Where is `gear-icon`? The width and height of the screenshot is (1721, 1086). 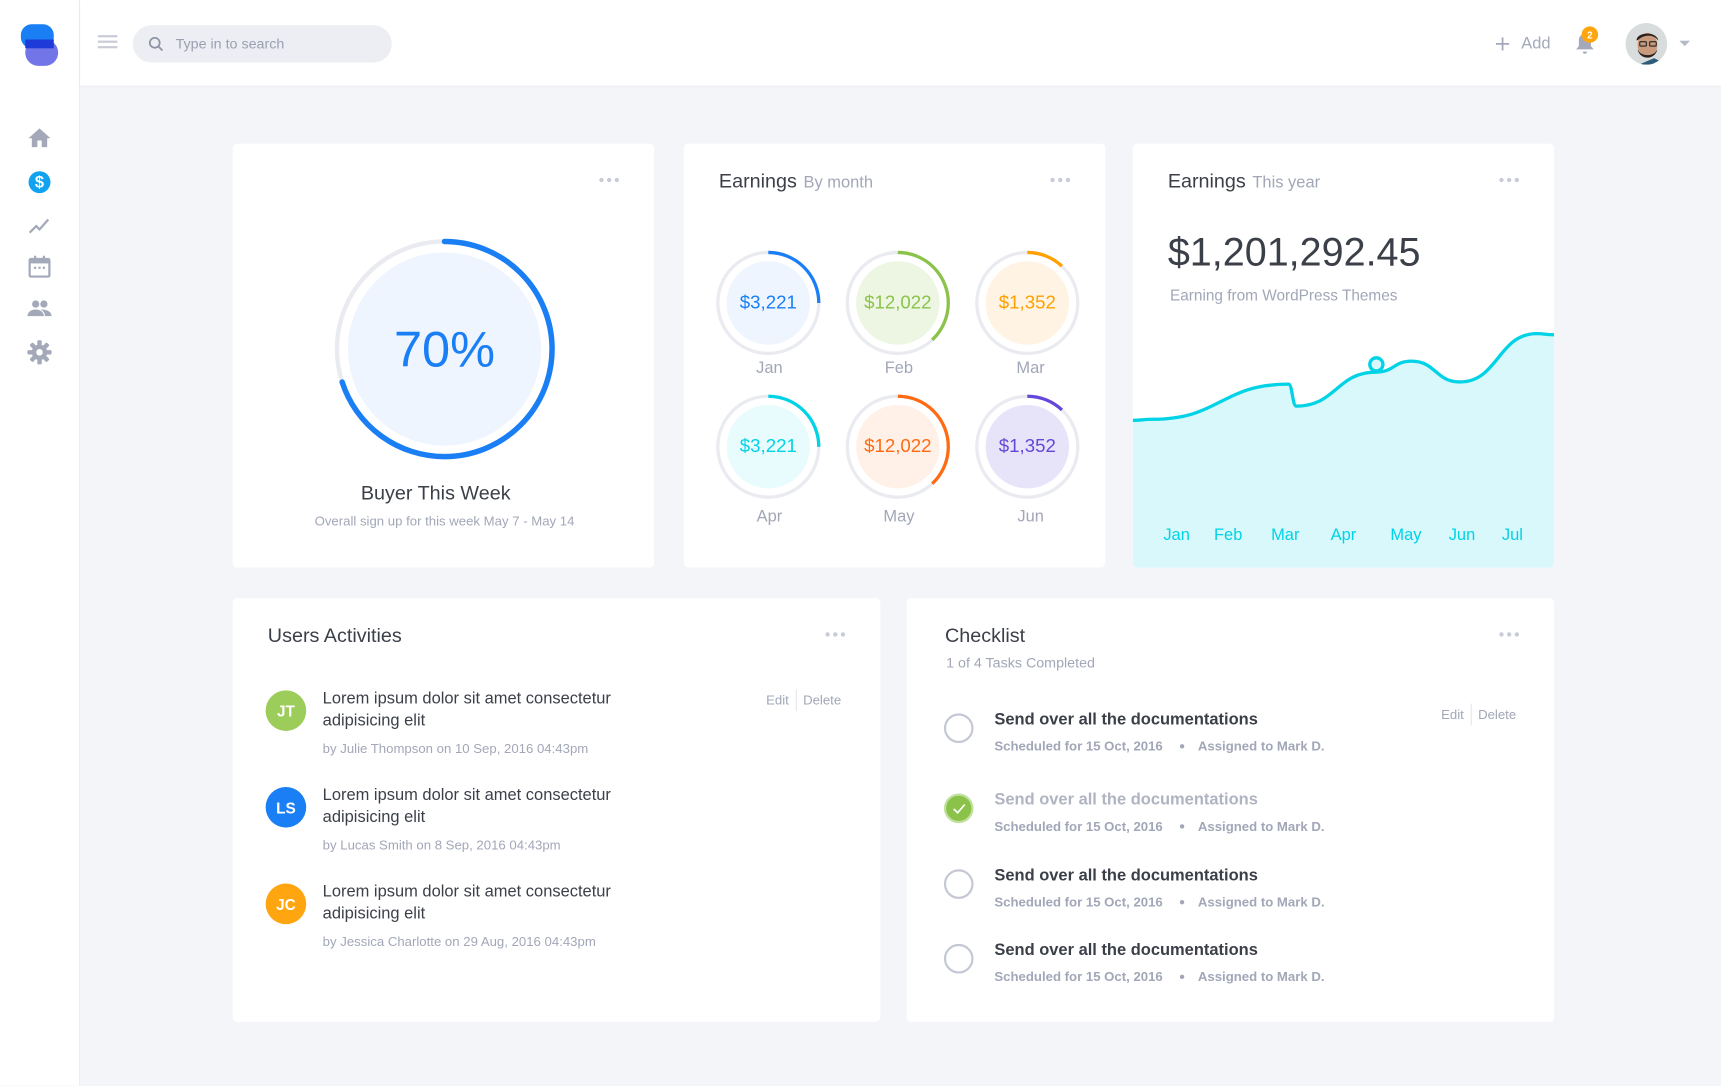 gear-icon is located at coordinates (39, 352).